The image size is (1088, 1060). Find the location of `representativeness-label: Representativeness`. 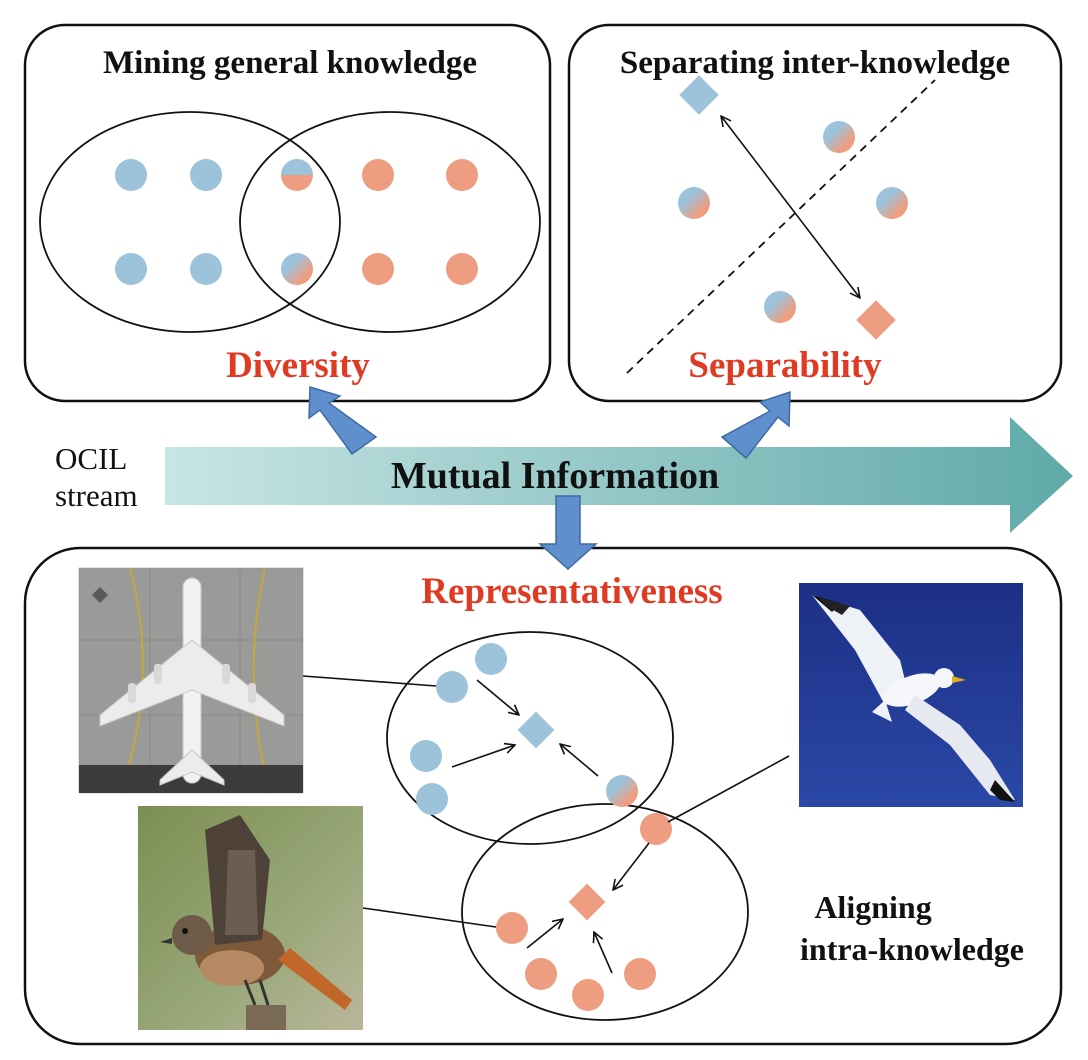

representativeness-label: Representativeness is located at coordinates (571, 591).